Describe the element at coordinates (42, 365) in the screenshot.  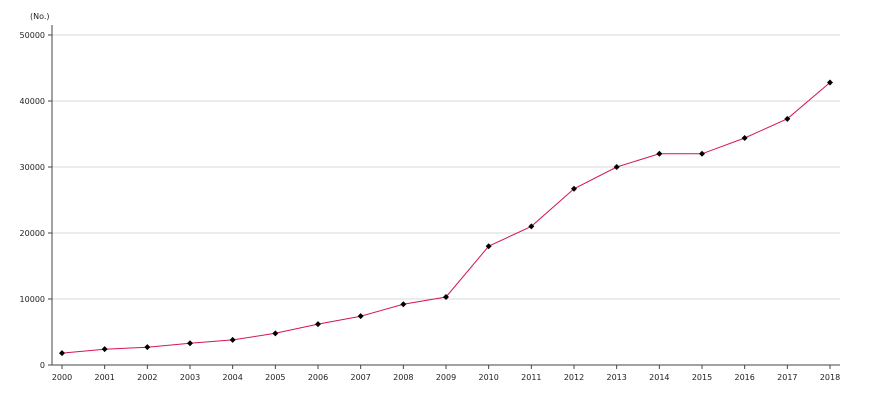
I see `y-tick-label: 0` at that location.